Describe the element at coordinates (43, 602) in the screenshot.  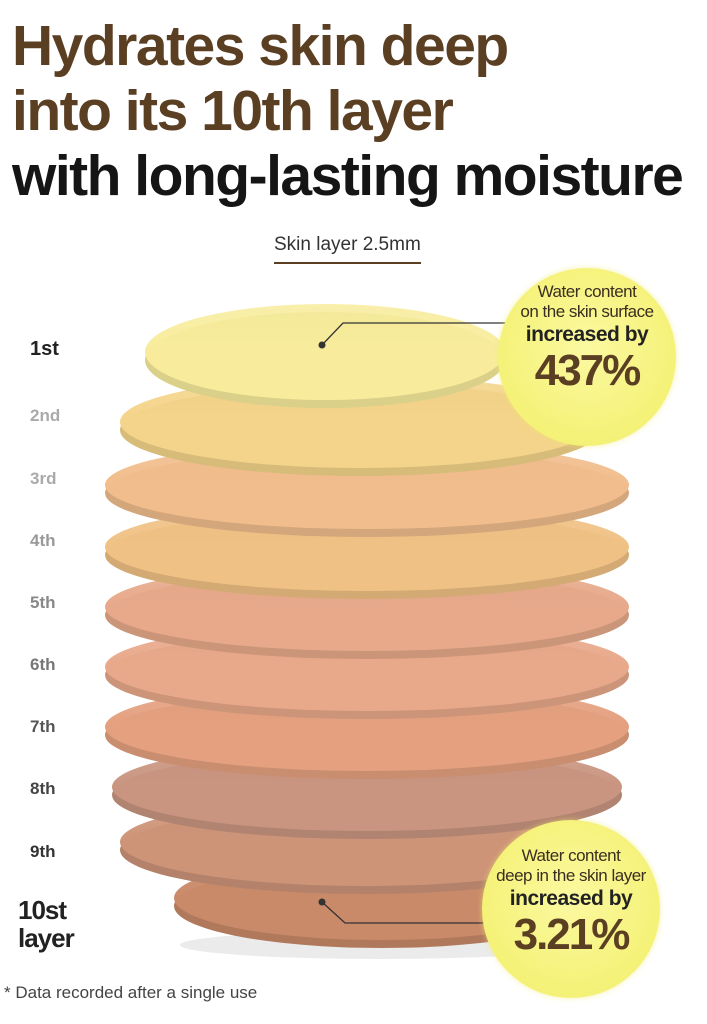
I see `layer-label-5: 5th` at that location.